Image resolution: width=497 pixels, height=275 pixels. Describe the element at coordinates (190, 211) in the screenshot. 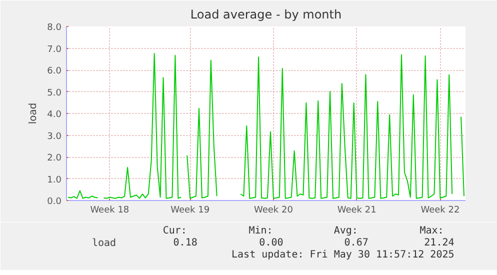

I see `x-tick-label: Week 19` at that location.